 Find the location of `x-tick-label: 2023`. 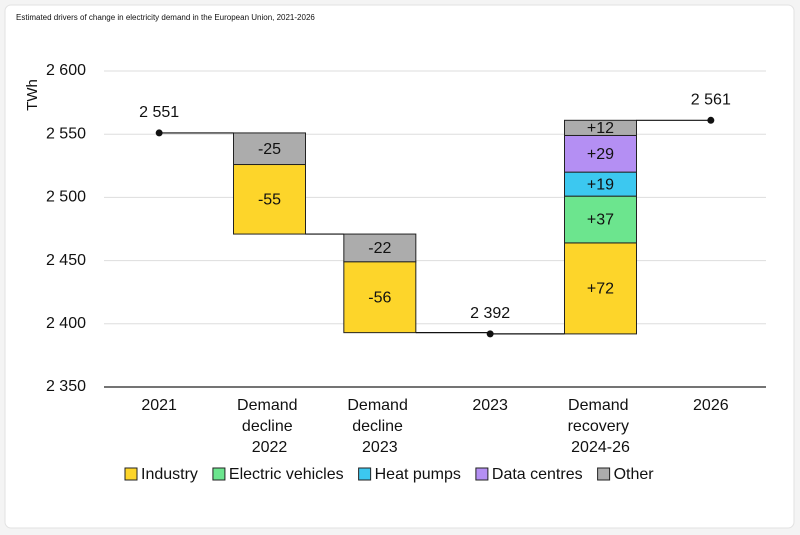

x-tick-label: 2023 is located at coordinates (490, 405).